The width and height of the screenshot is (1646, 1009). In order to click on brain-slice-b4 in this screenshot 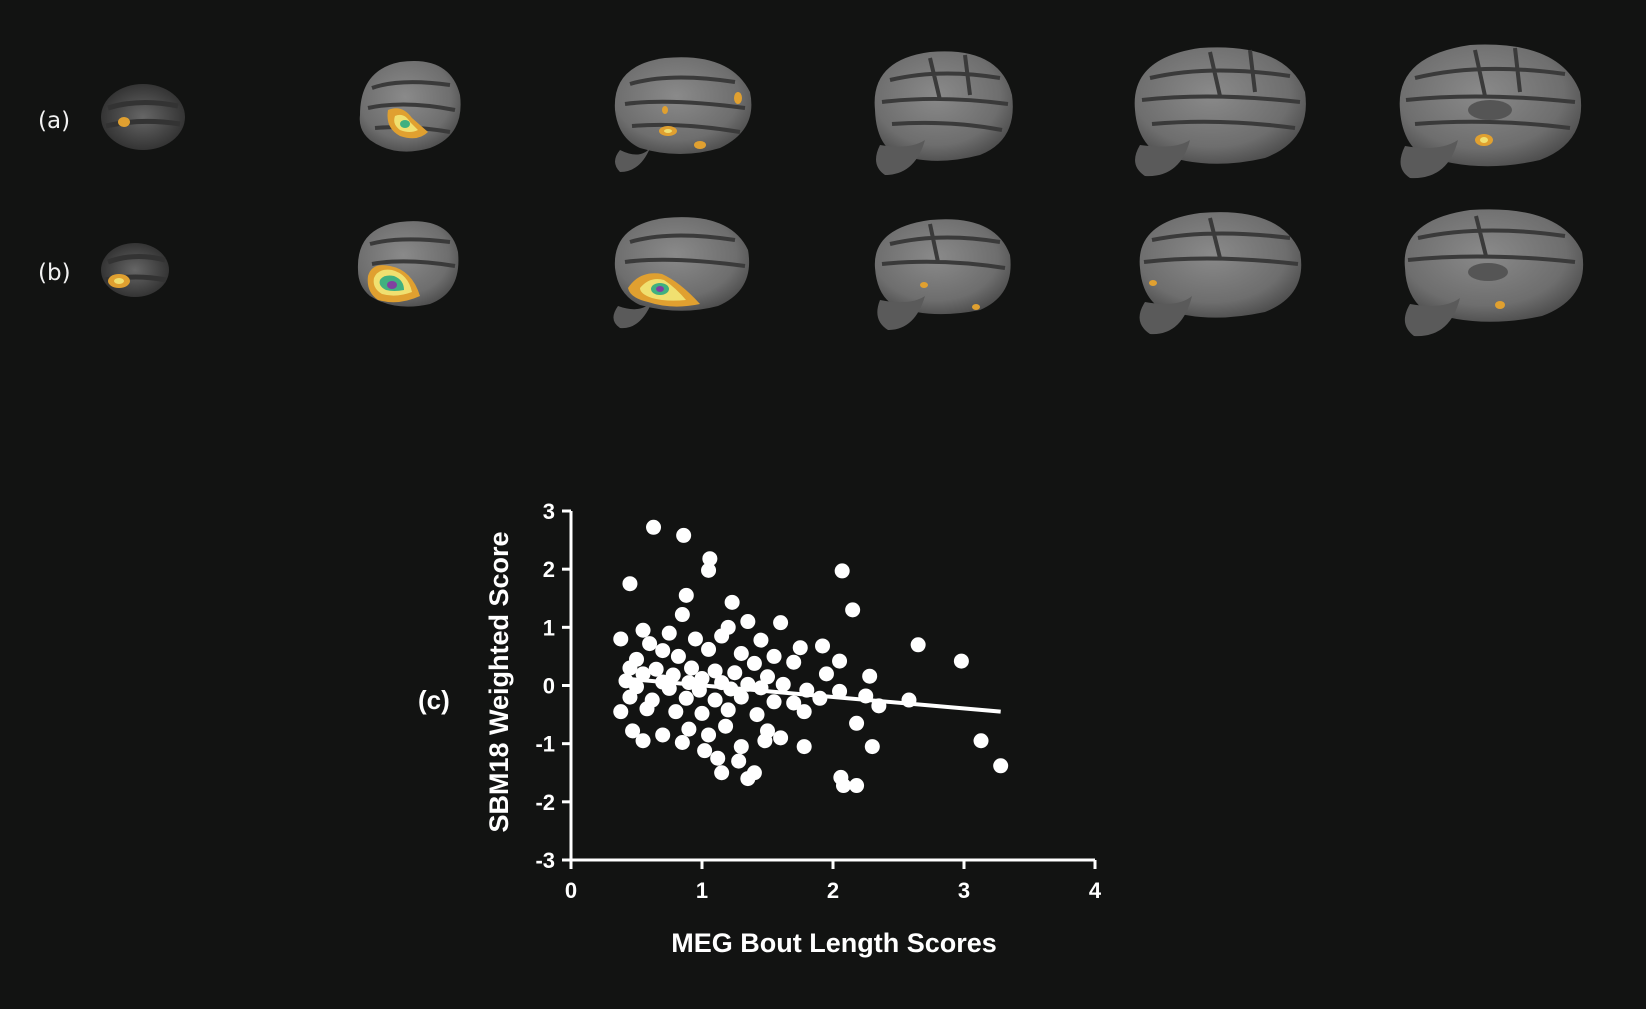, I will do `click(942, 274)`.